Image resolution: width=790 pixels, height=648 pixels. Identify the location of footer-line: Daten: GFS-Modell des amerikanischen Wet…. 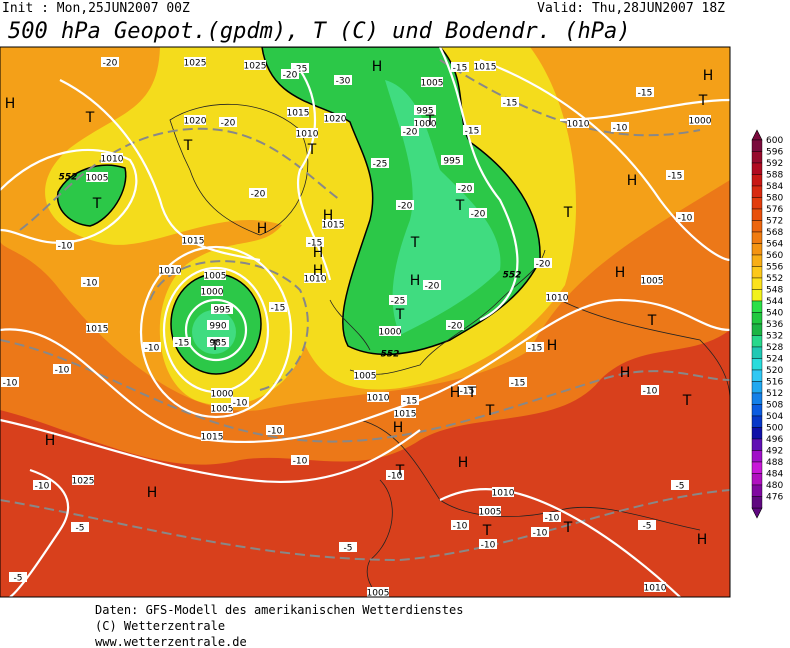
(279, 610).